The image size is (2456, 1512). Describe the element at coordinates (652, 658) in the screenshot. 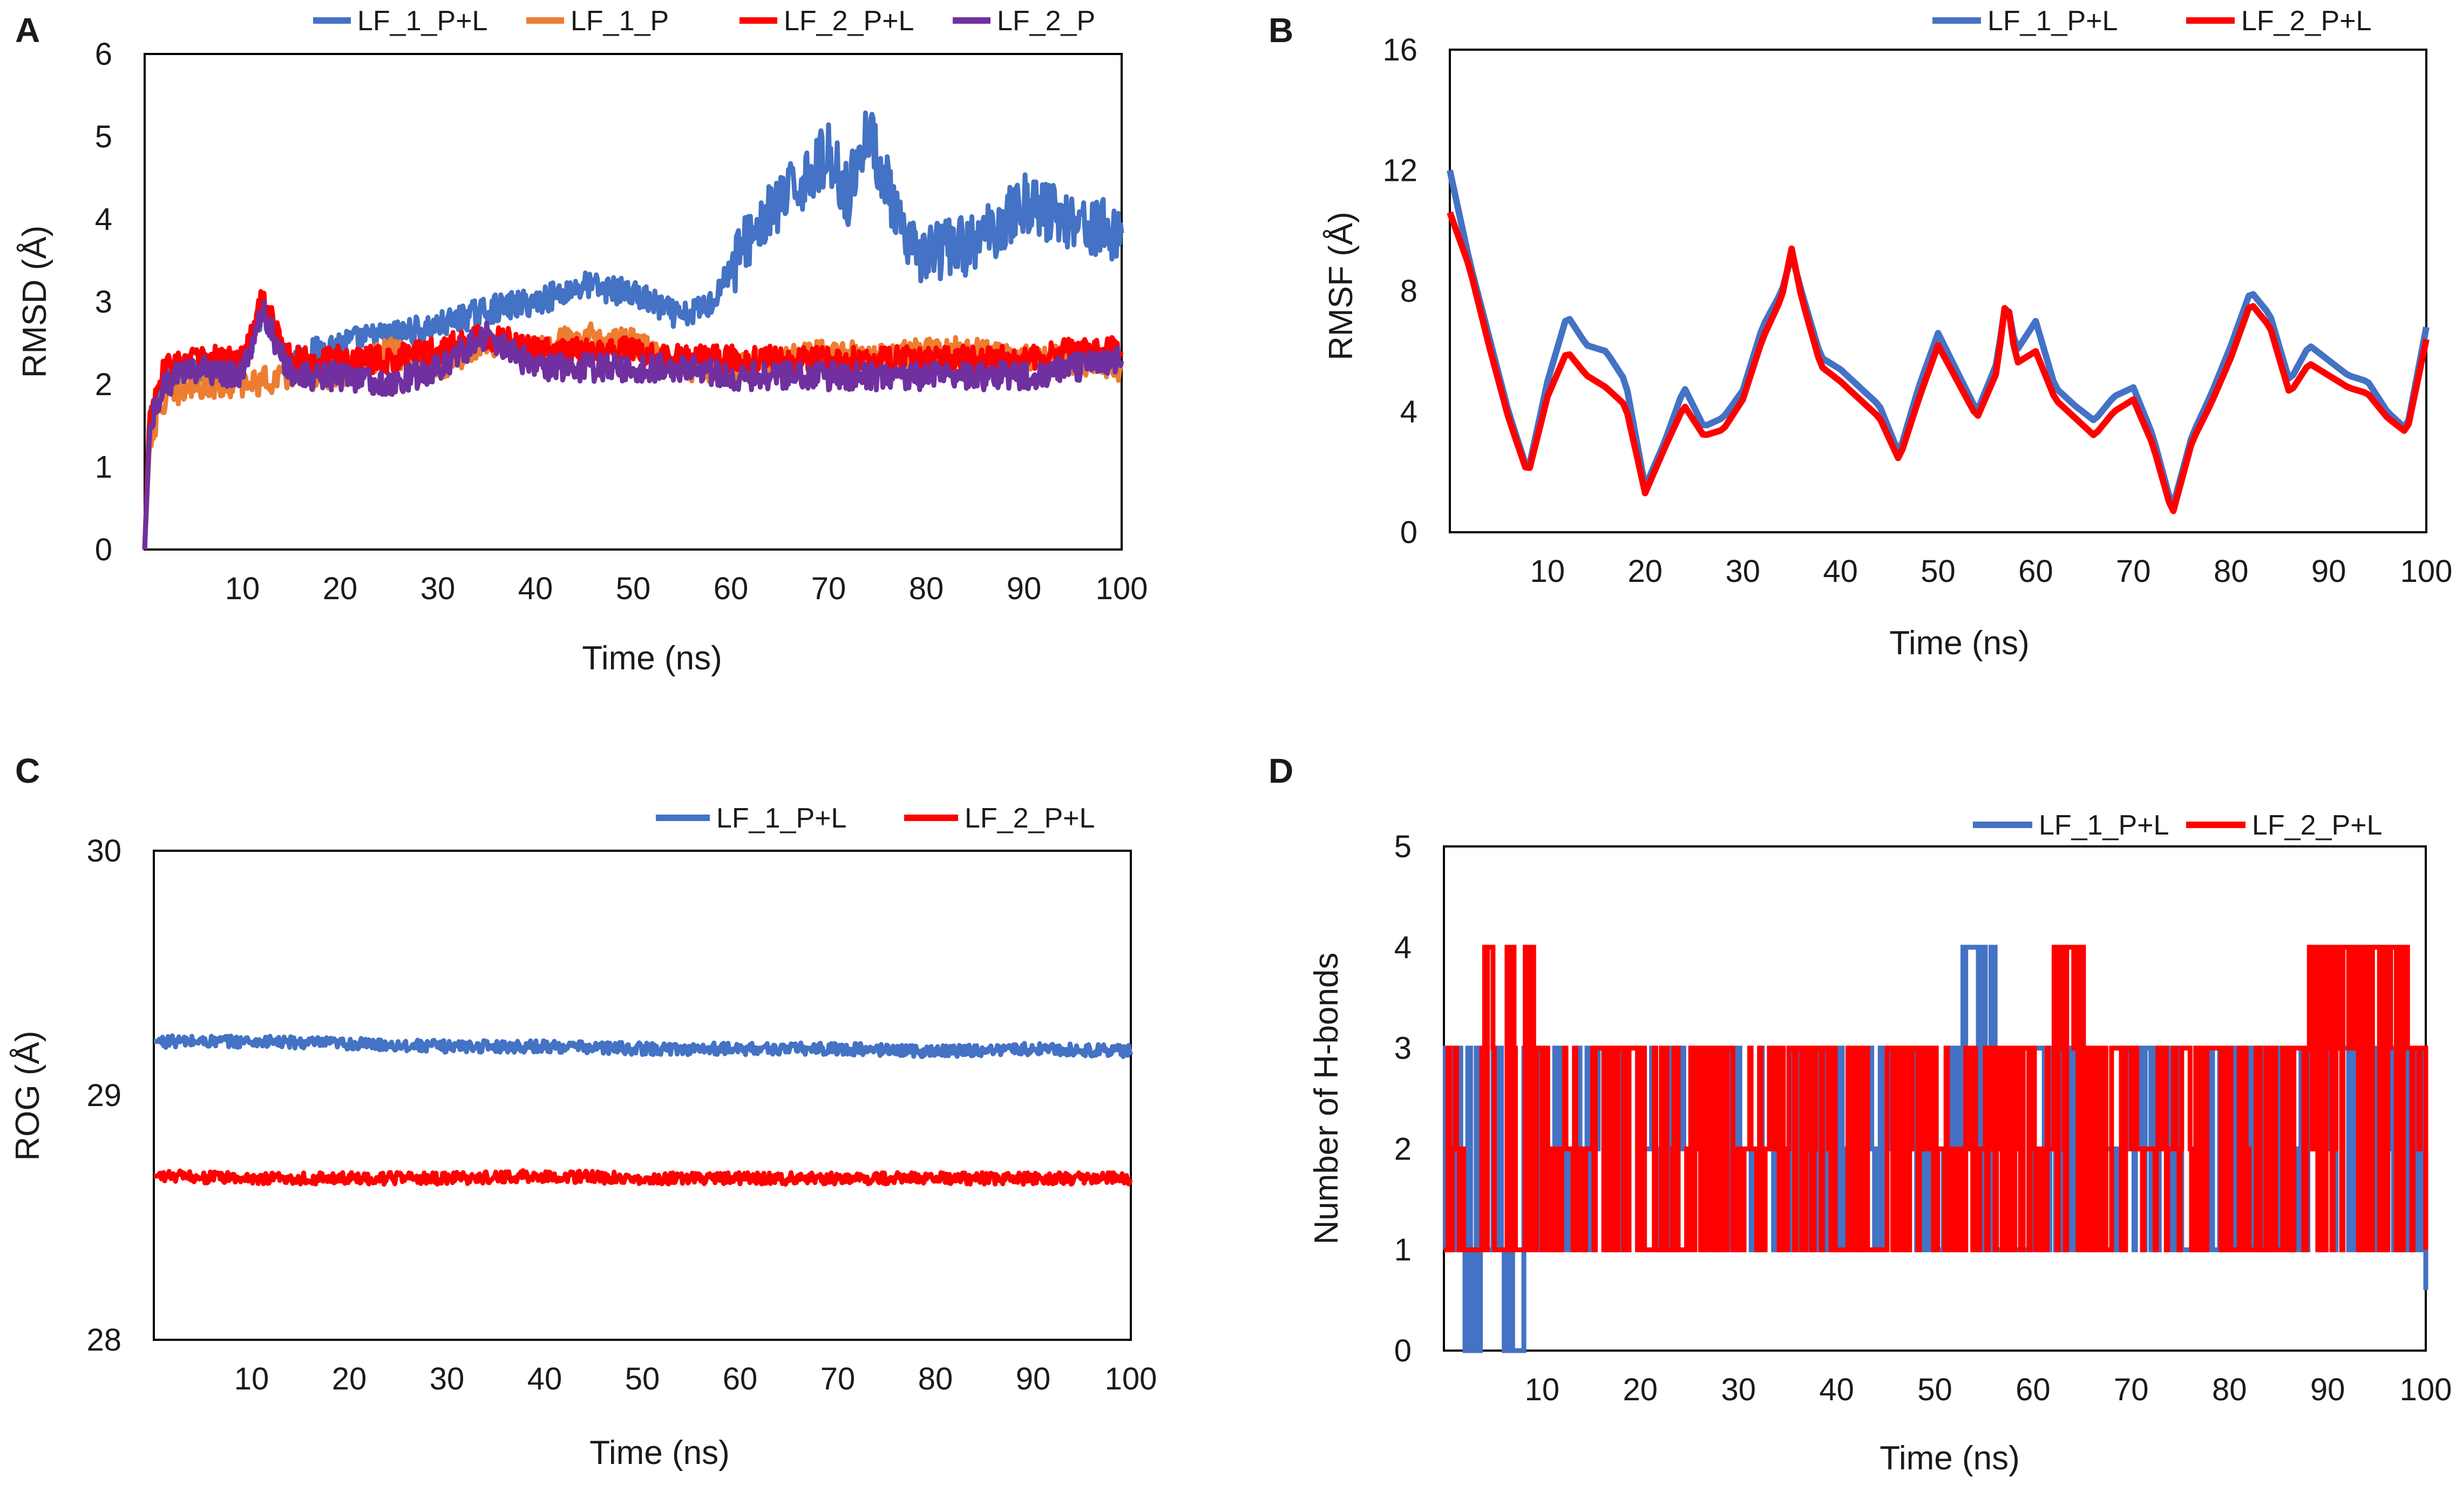

I see `panel-a-x-axis-title: Time (ns)` at that location.